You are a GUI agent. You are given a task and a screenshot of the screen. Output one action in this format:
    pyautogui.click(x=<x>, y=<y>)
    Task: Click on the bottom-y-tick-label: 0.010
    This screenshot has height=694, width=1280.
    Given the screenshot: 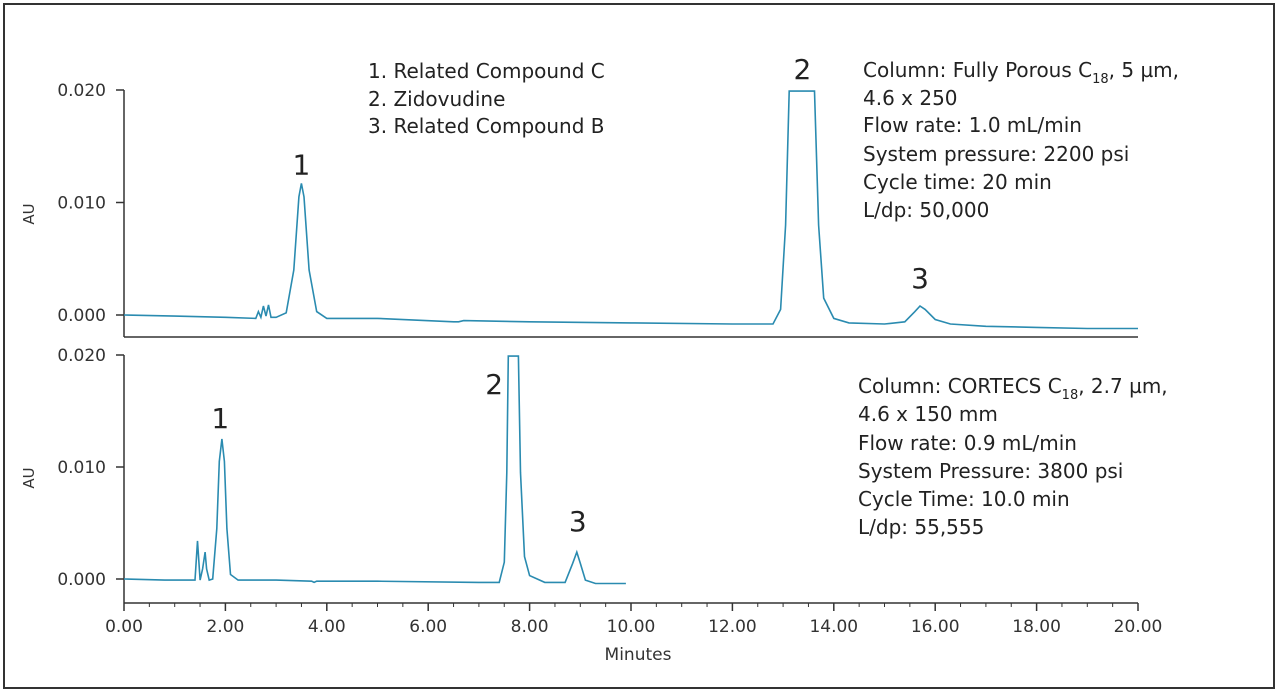 What is the action you would take?
    pyautogui.click(x=81, y=468)
    